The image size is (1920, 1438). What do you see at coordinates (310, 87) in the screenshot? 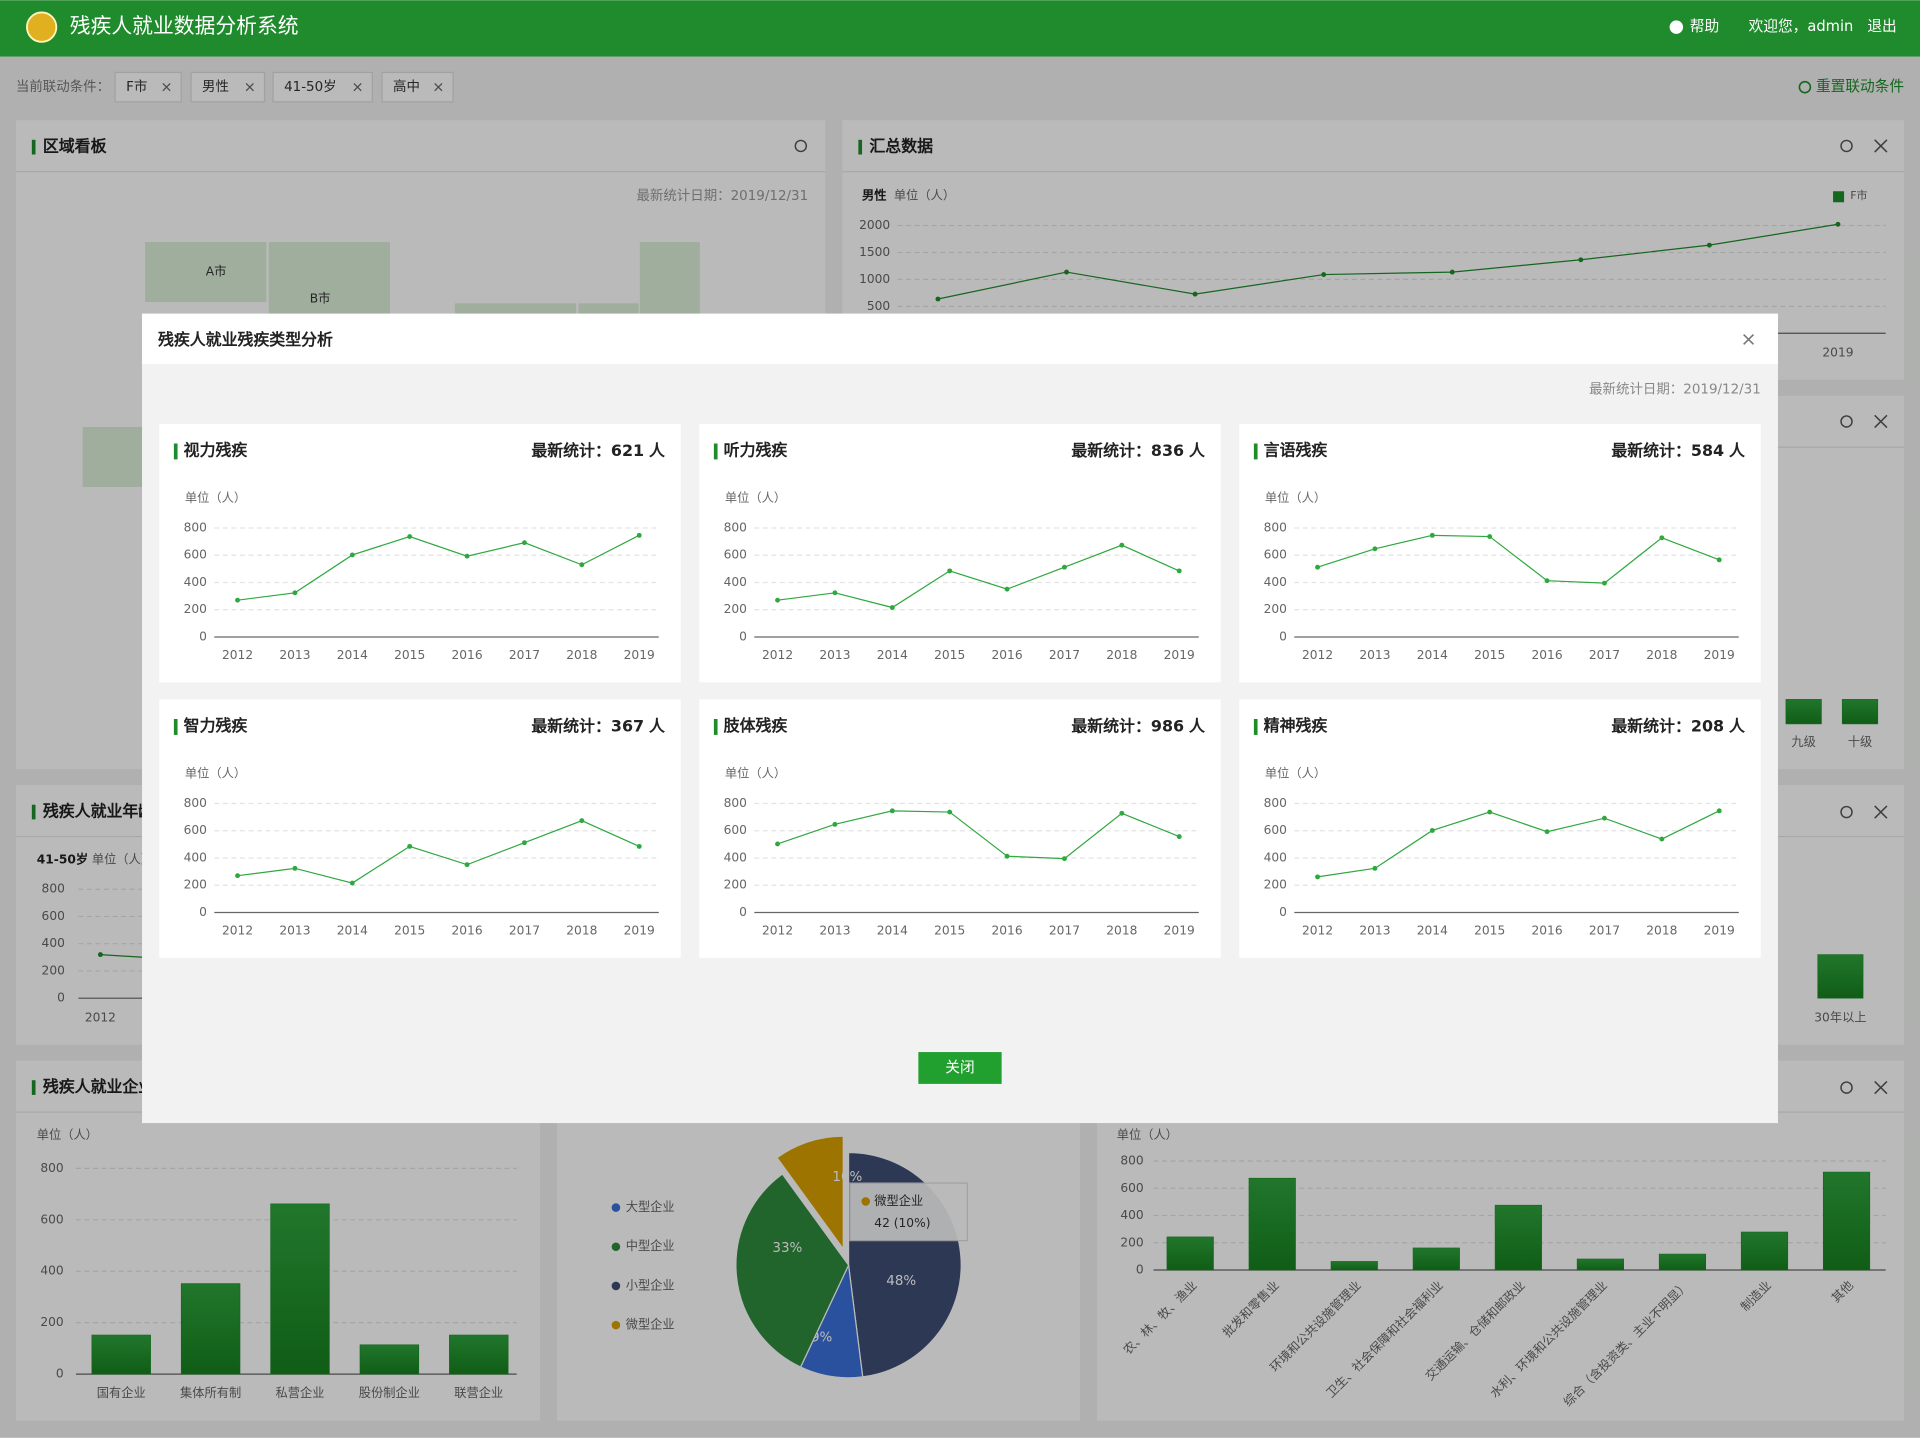
I see `filter-tag-label: 41-50岁` at bounding box center [310, 87].